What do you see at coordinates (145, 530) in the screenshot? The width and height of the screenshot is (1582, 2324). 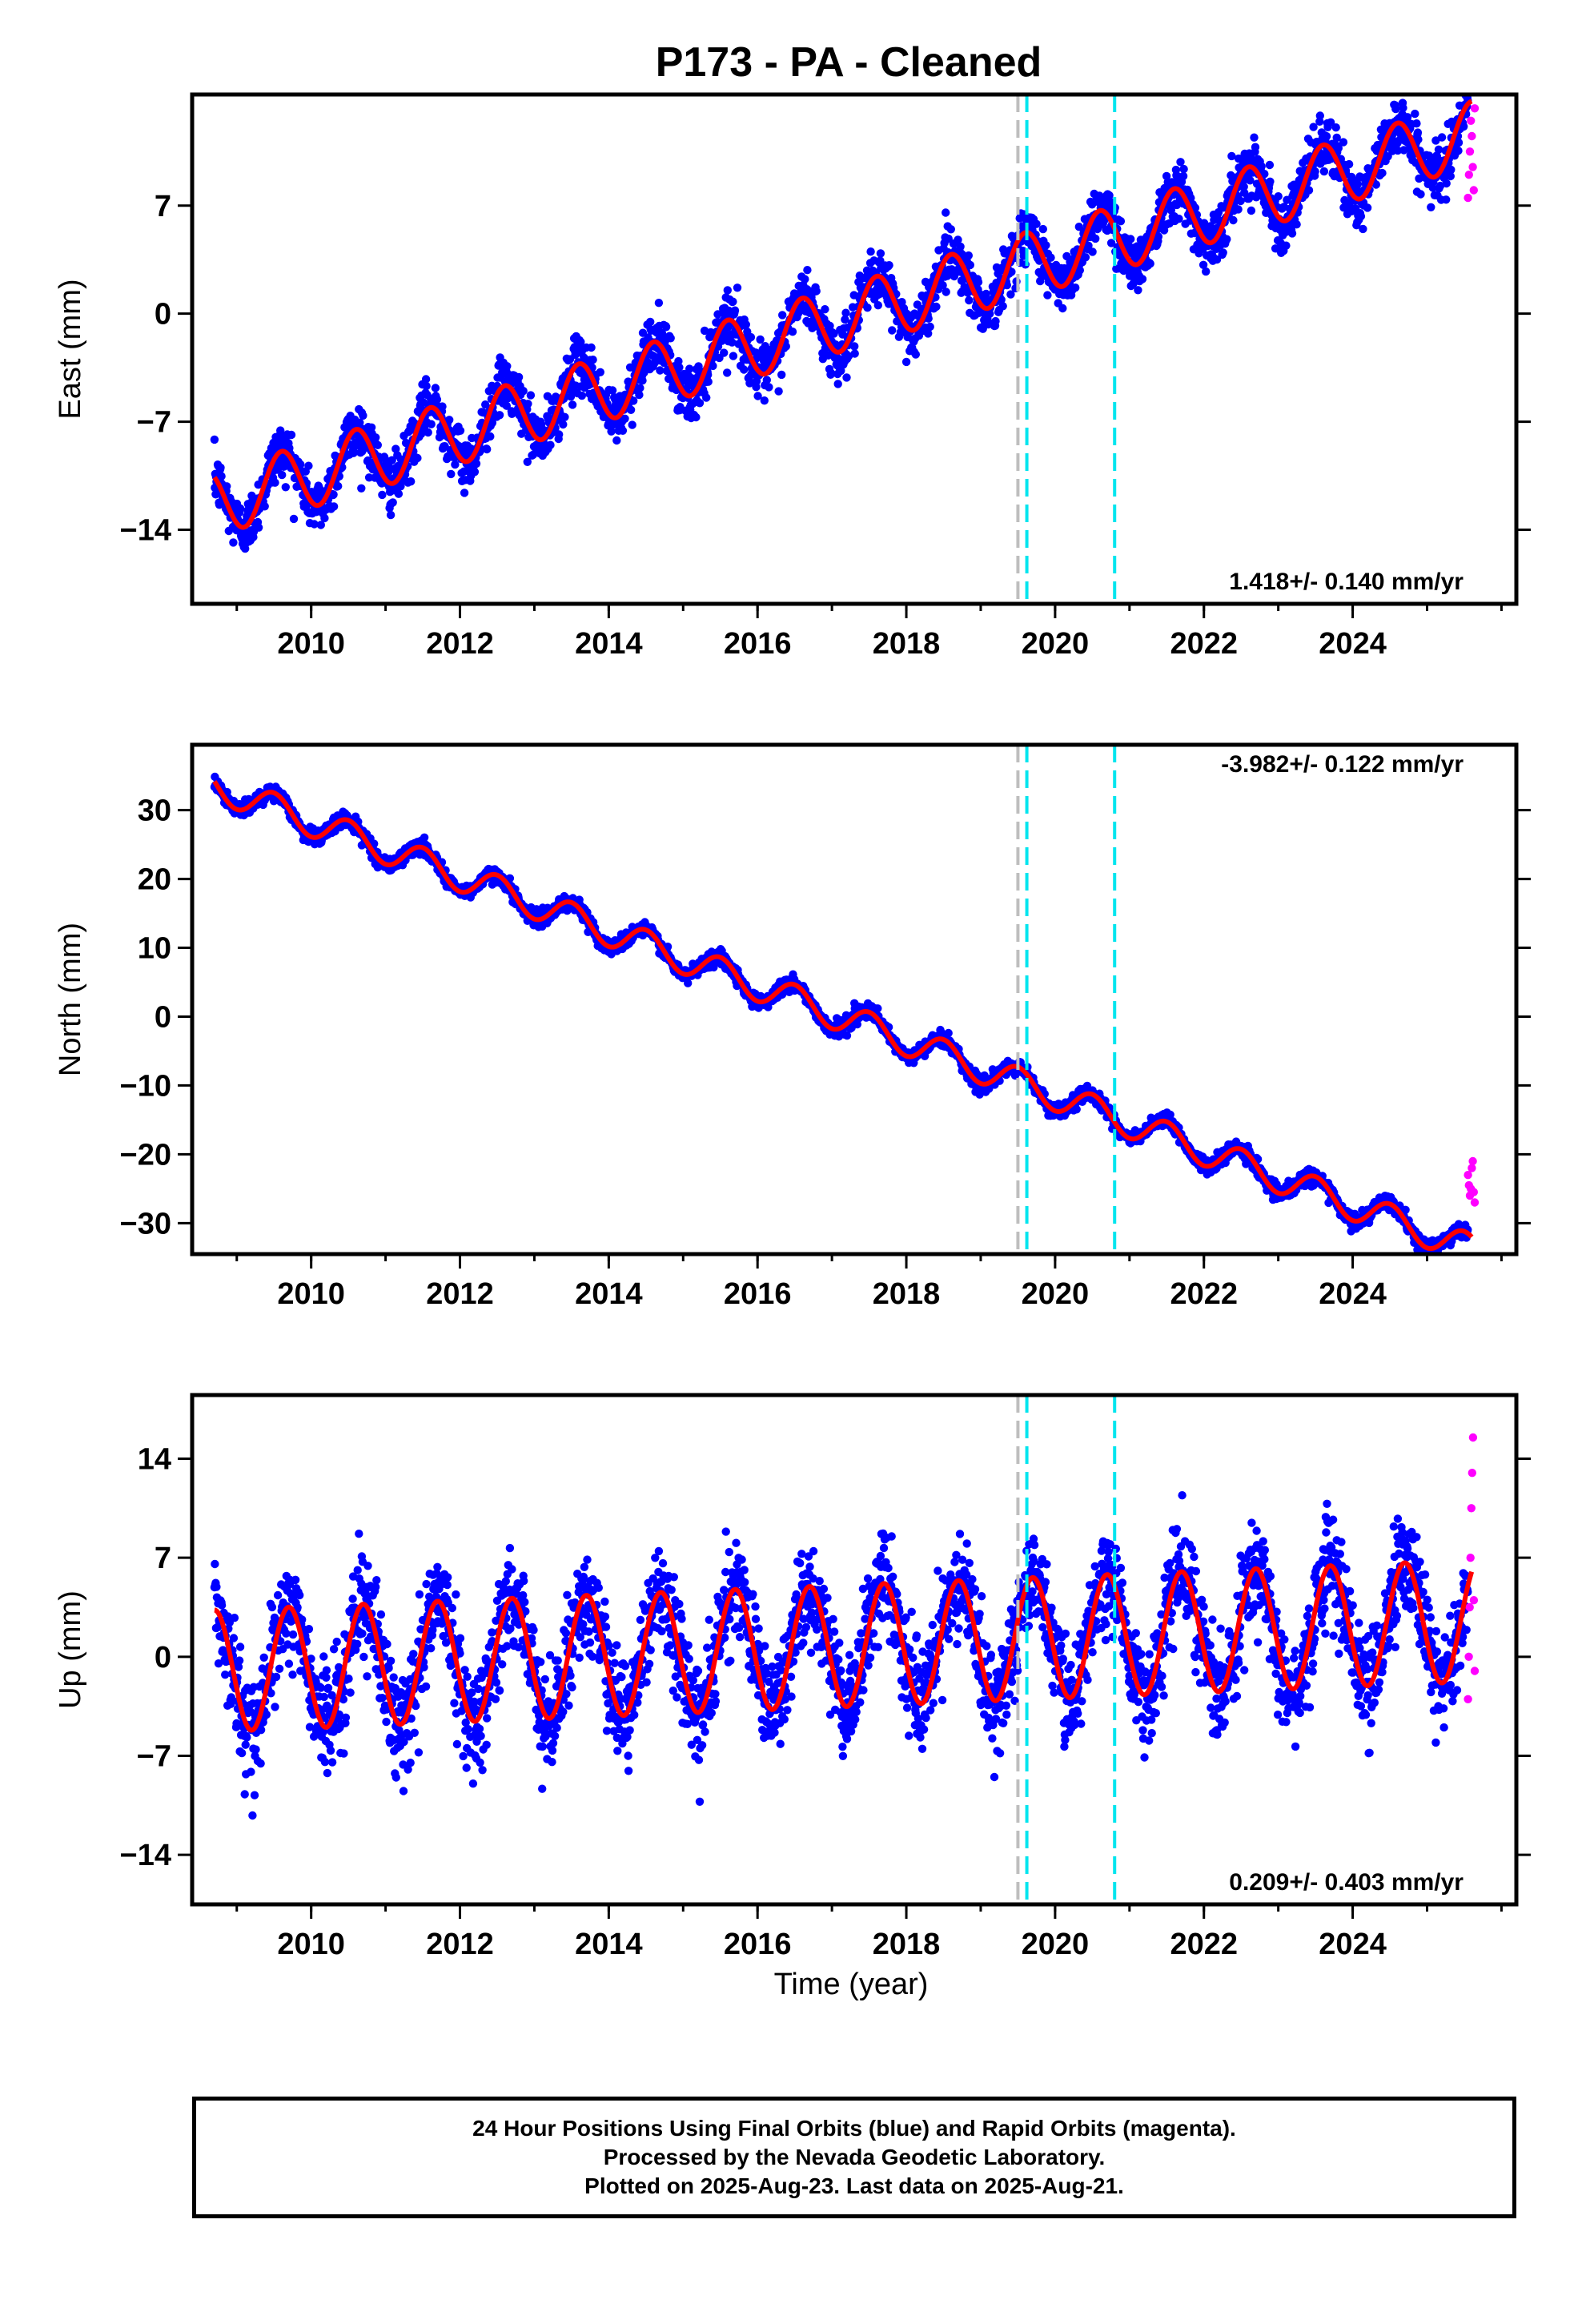 I see `y-tick-label: −14` at bounding box center [145, 530].